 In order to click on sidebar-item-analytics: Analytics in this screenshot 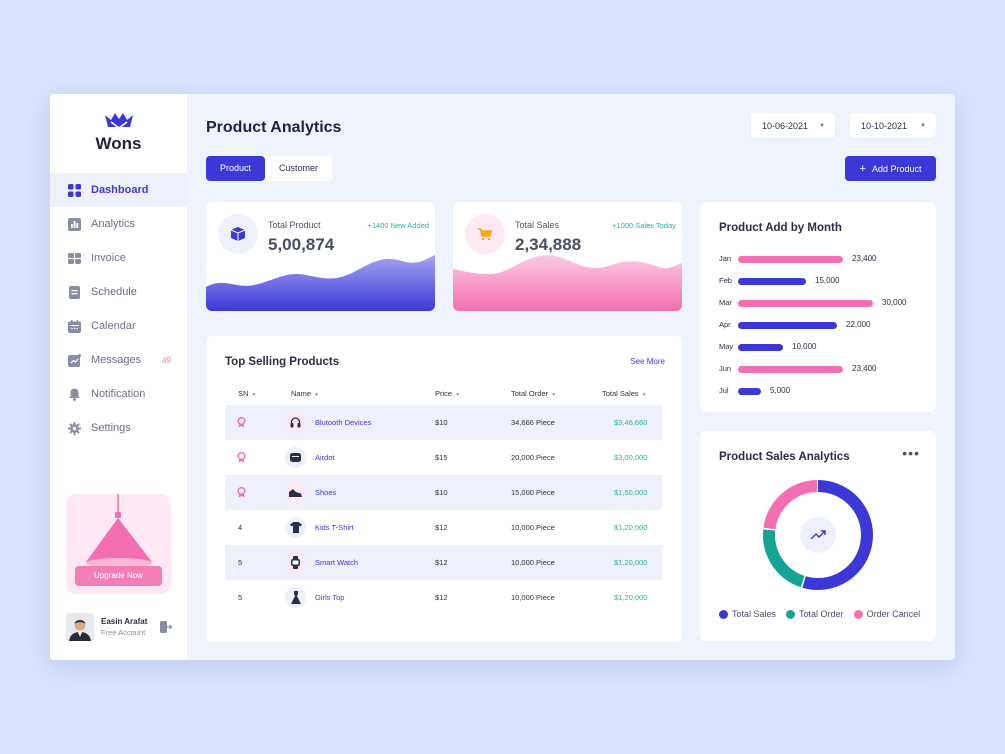, I will do `click(118, 224)`.